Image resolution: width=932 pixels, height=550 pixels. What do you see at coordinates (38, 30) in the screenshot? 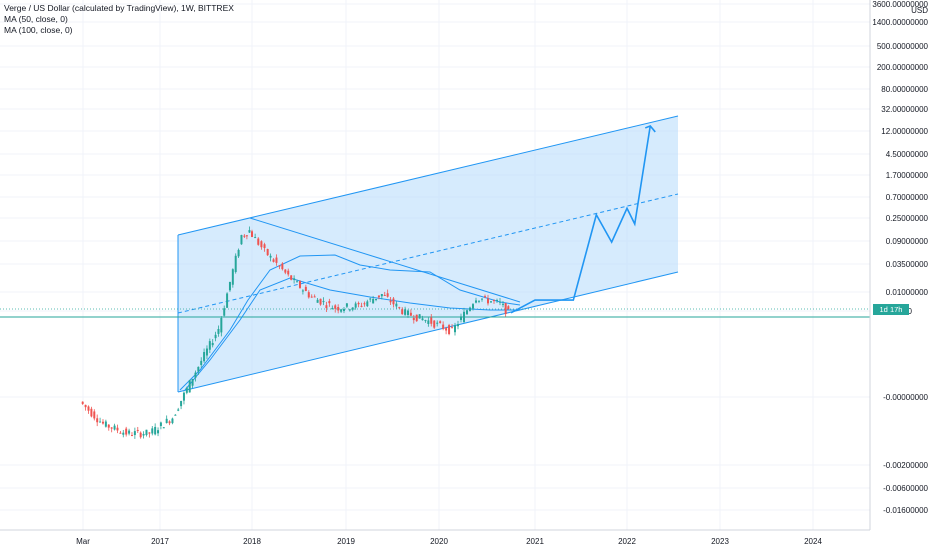
I see `indicator-ma100: MA (100, close, 0)` at bounding box center [38, 30].